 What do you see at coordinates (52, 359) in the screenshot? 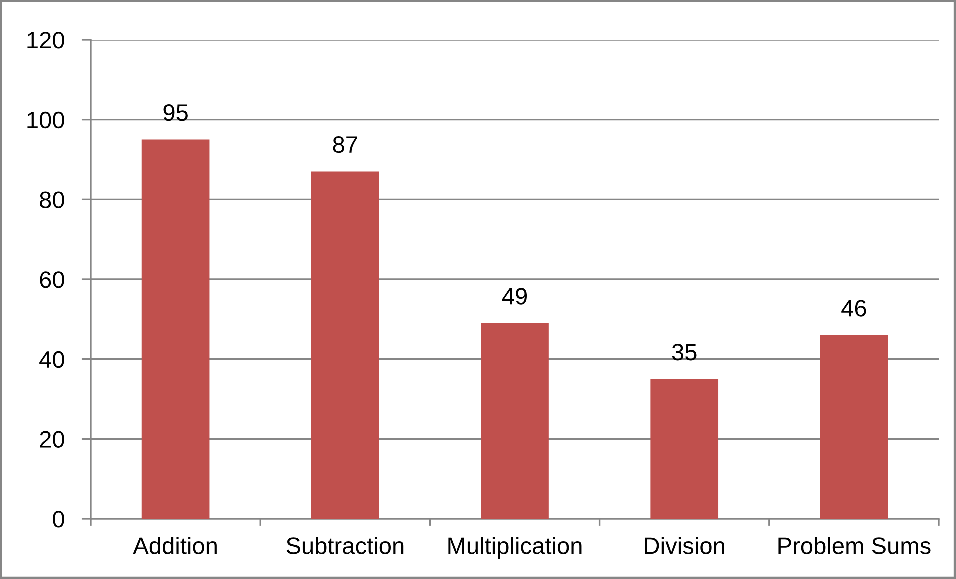
I see `y-tick-label: 40` at bounding box center [52, 359].